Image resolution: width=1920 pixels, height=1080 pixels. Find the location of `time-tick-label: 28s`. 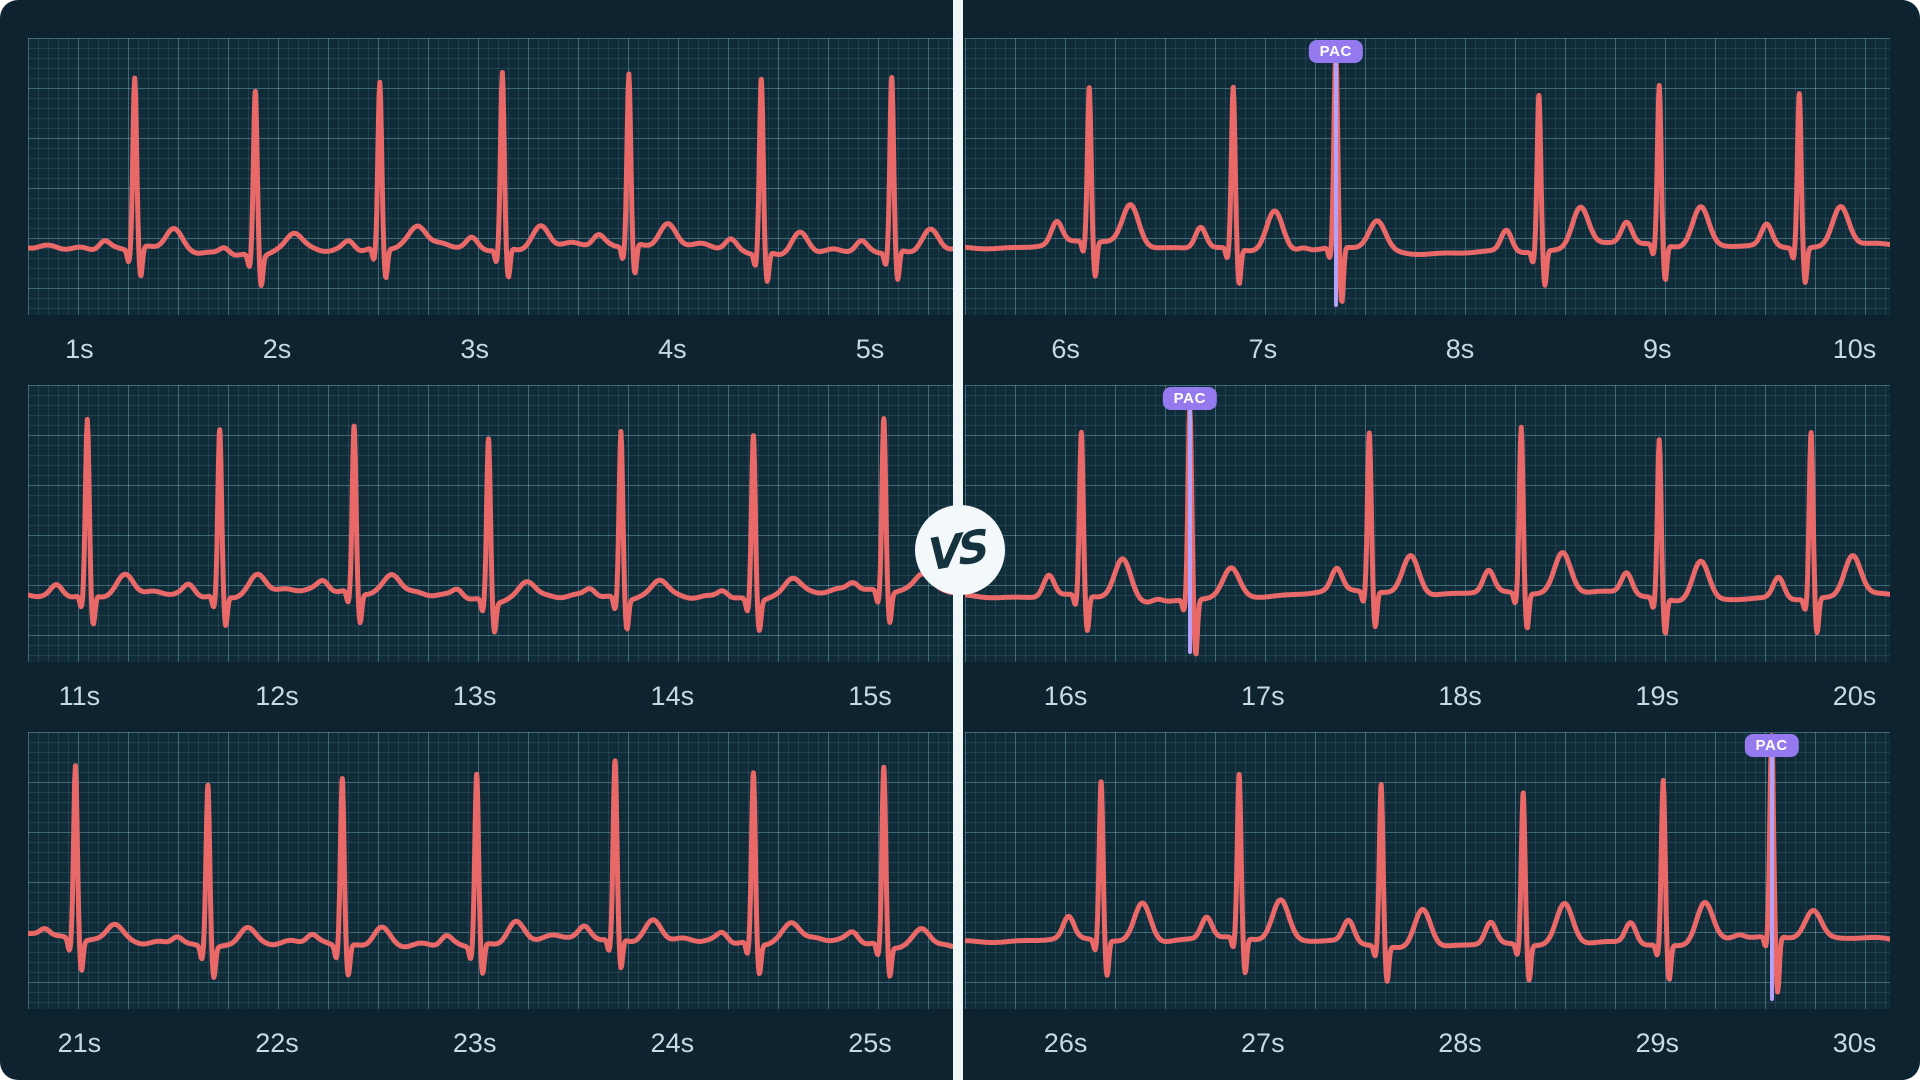

time-tick-label: 28s is located at coordinates (1460, 1043).